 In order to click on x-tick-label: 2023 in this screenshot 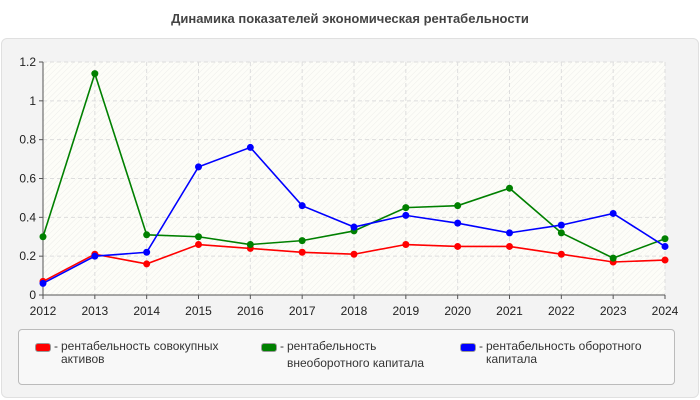, I will do `click(613, 311)`.